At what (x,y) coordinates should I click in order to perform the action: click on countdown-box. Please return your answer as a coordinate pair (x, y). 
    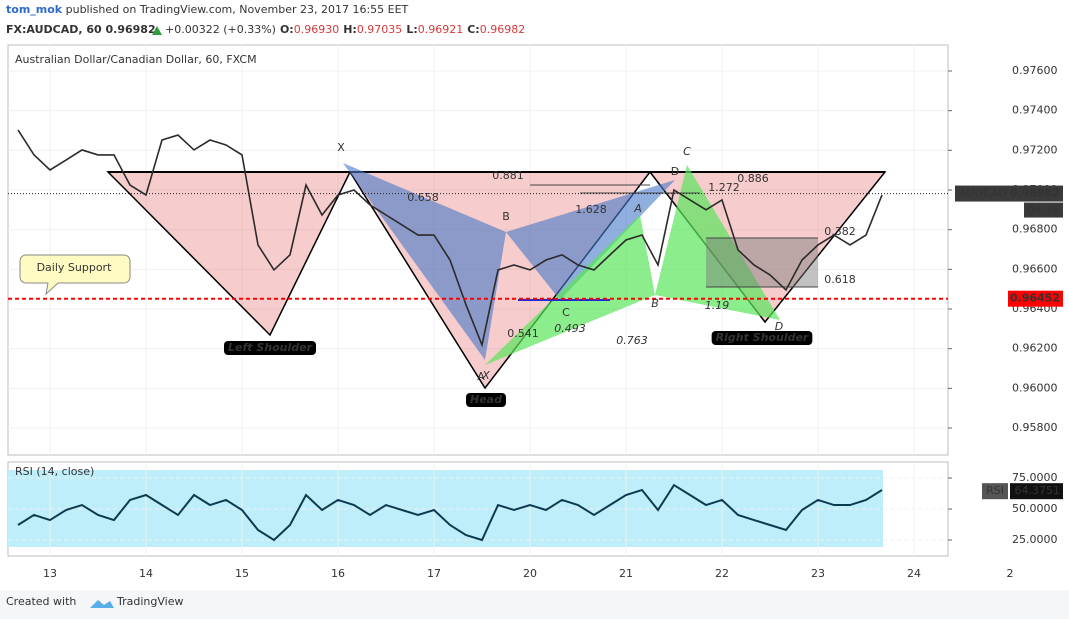
    Looking at the image, I should click on (1043, 210).